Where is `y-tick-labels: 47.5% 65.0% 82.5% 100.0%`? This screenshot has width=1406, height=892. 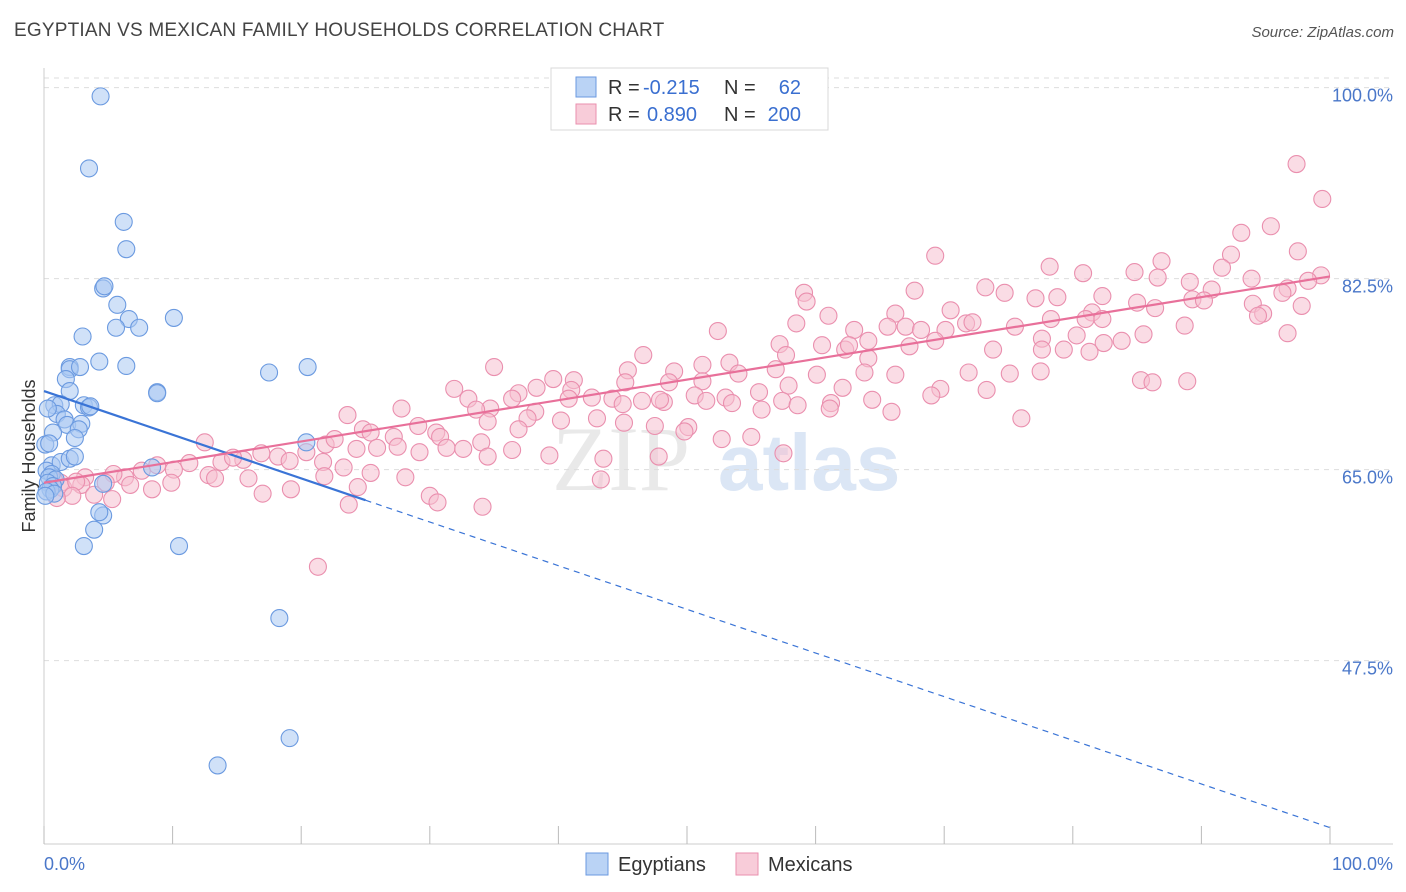
y-tick-labels: 47.5% 65.0% 82.5% 100.0% is located at coordinates (1362, 382).